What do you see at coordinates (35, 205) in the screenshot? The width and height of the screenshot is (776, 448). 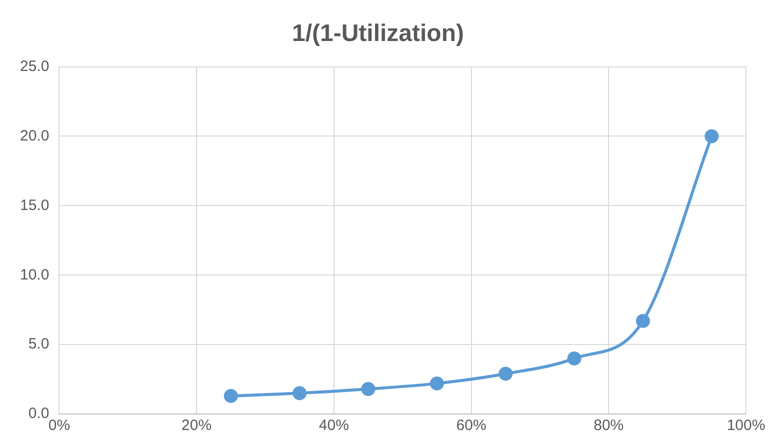 I see `y-tick-label: 15.0` at bounding box center [35, 205].